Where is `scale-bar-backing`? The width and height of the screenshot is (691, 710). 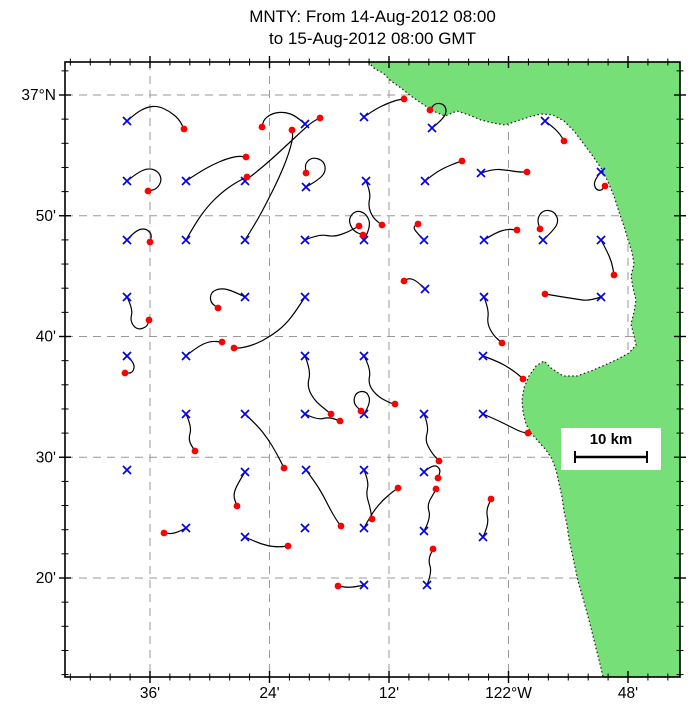
scale-bar-backing is located at coordinates (611, 449).